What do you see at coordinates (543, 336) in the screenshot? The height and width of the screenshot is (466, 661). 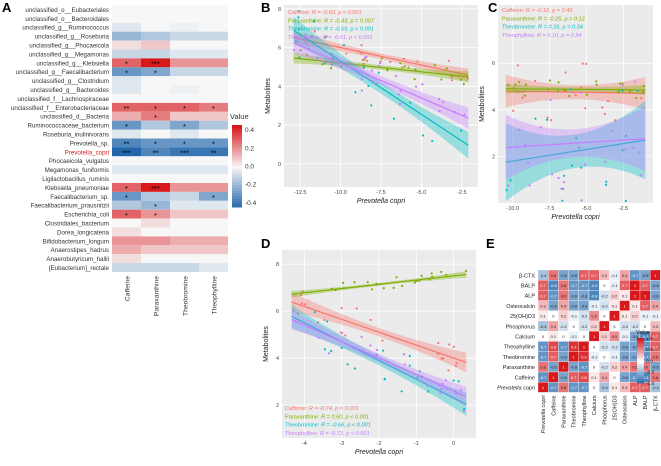 I see `heatmap-e-value: 0` at bounding box center [543, 336].